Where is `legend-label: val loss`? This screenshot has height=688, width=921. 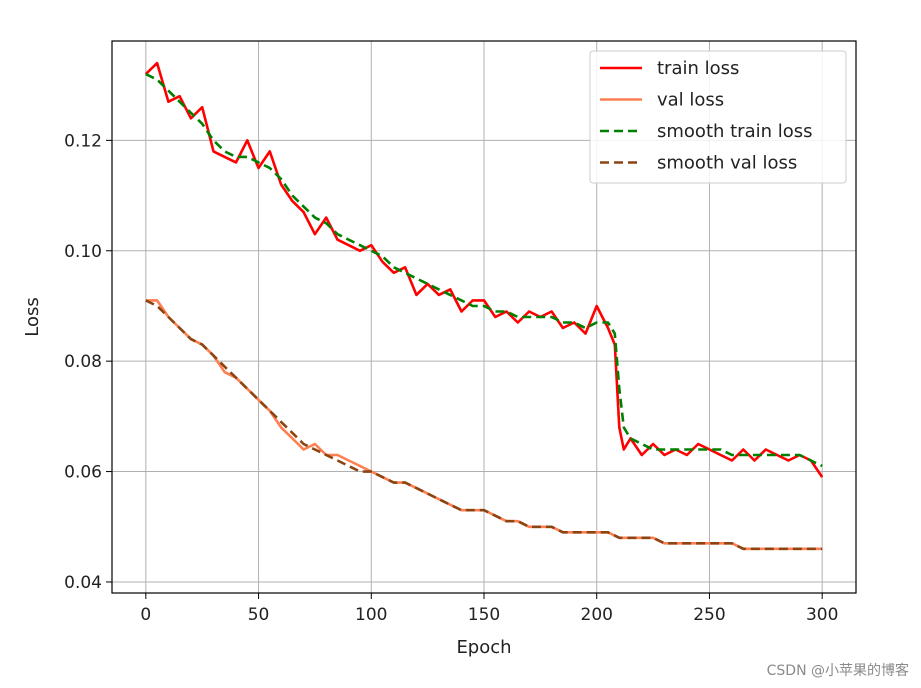 legend-label: val loss is located at coordinates (690, 100).